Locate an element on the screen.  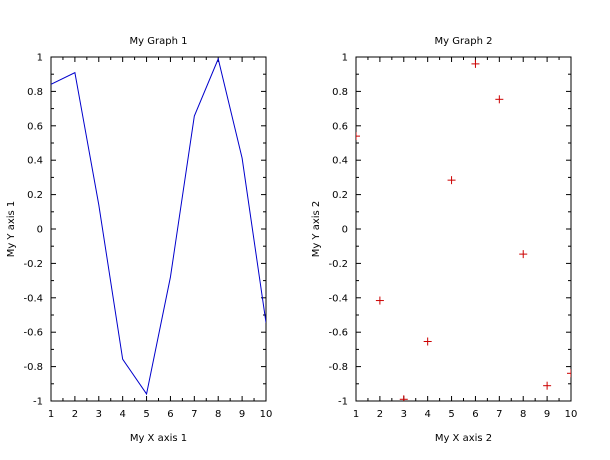
x-axis-label: My X axis 2 is located at coordinates (463, 438).